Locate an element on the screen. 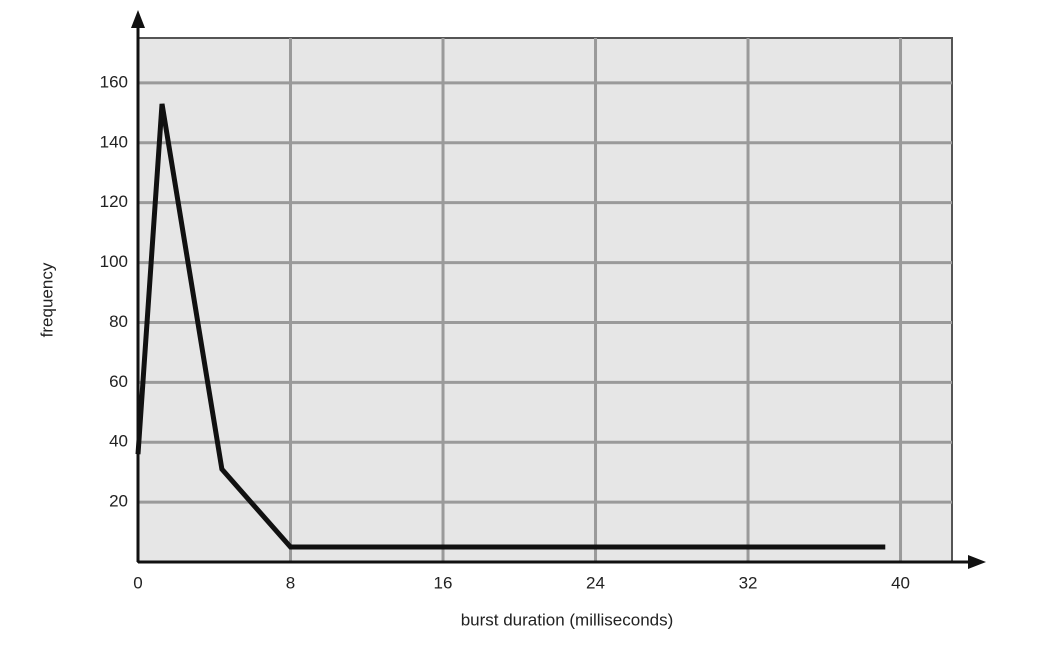  y-tick-label: 60 is located at coordinates (118, 381).